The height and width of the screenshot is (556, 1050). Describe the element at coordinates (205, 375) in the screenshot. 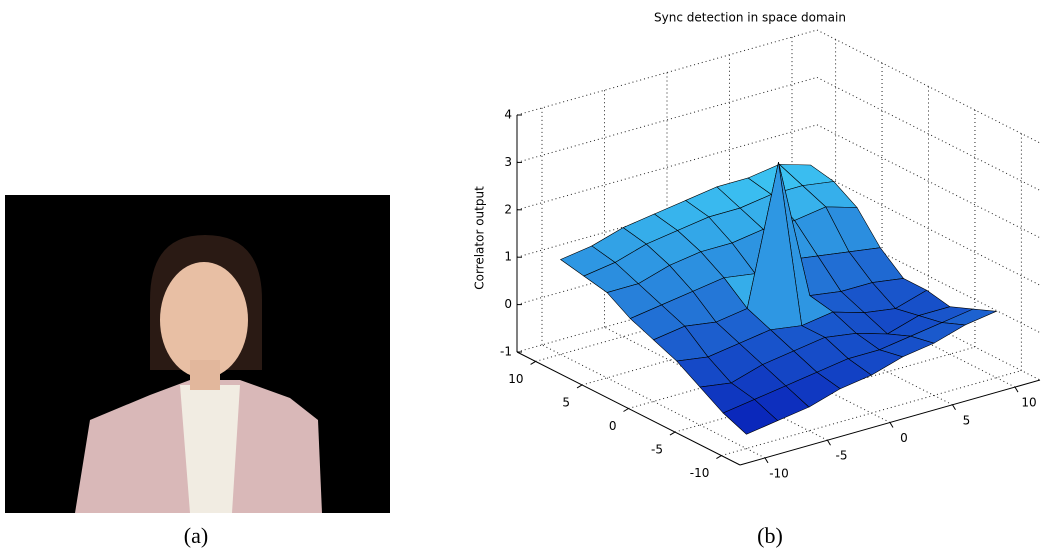

I see `neck` at that location.